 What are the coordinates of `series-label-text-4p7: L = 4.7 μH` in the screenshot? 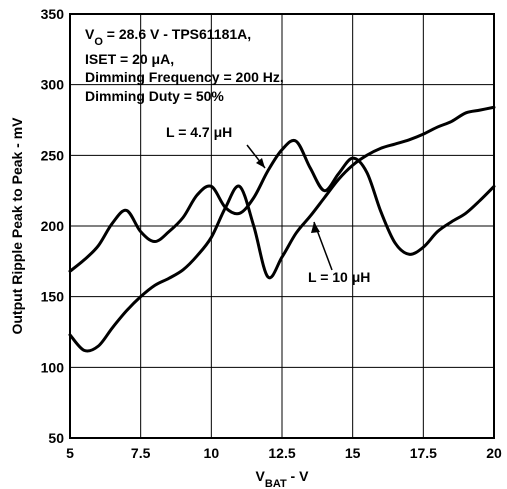 It's located at (199, 132).